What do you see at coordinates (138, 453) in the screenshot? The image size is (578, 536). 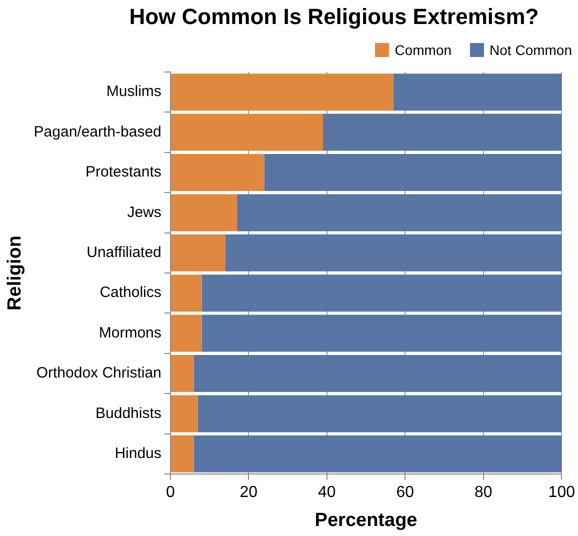 I see `y-tick-label: Hindus` at bounding box center [138, 453].